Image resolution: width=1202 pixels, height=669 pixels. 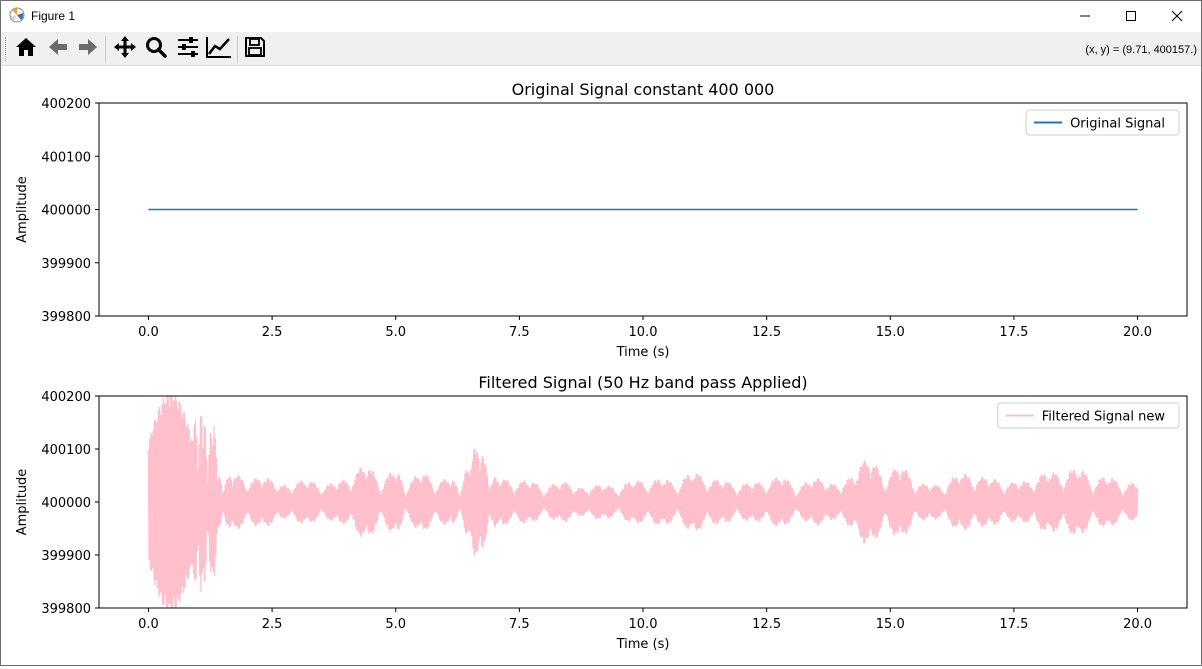 What do you see at coordinates (890, 624) in the screenshot?
I see `subplot-2-xtick-label: 15.0` at bounding box center [890, 624].